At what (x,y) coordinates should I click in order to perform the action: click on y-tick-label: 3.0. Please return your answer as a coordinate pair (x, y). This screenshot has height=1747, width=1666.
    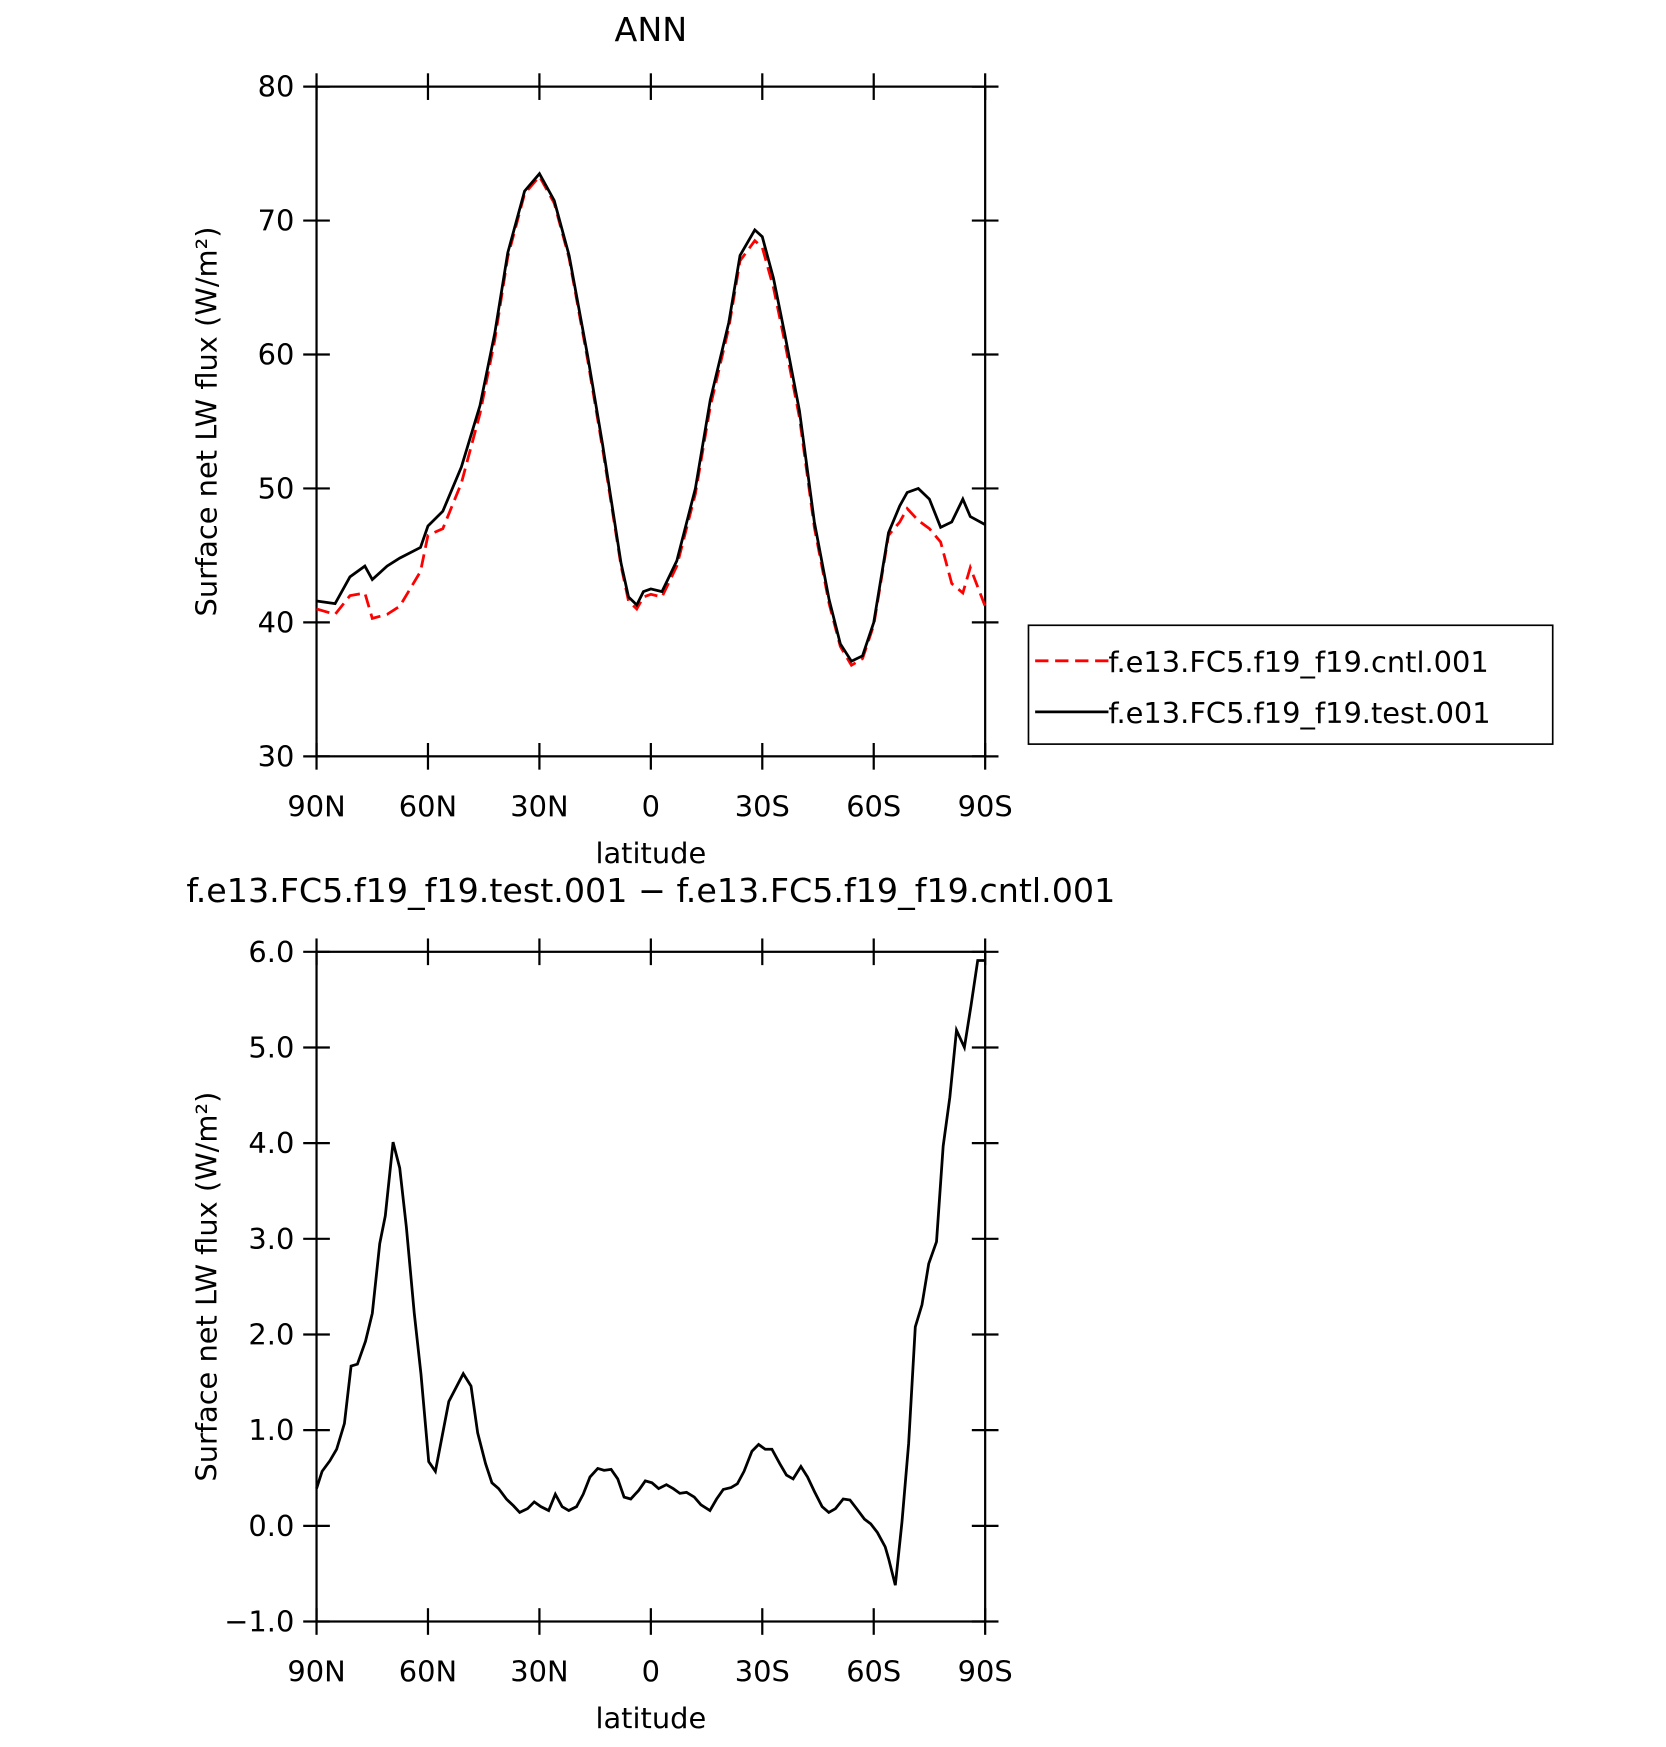
    Looking at the image, I should click on (271, 1239).